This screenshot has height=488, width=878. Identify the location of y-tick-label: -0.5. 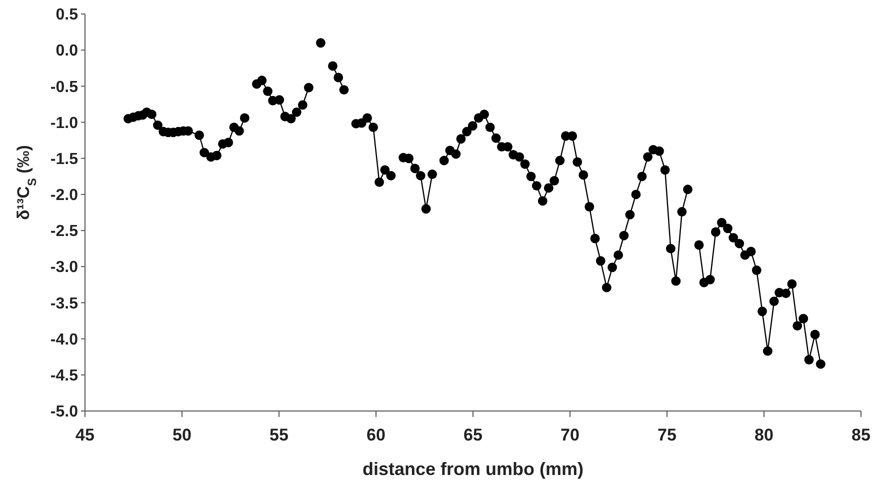
(64, 87).